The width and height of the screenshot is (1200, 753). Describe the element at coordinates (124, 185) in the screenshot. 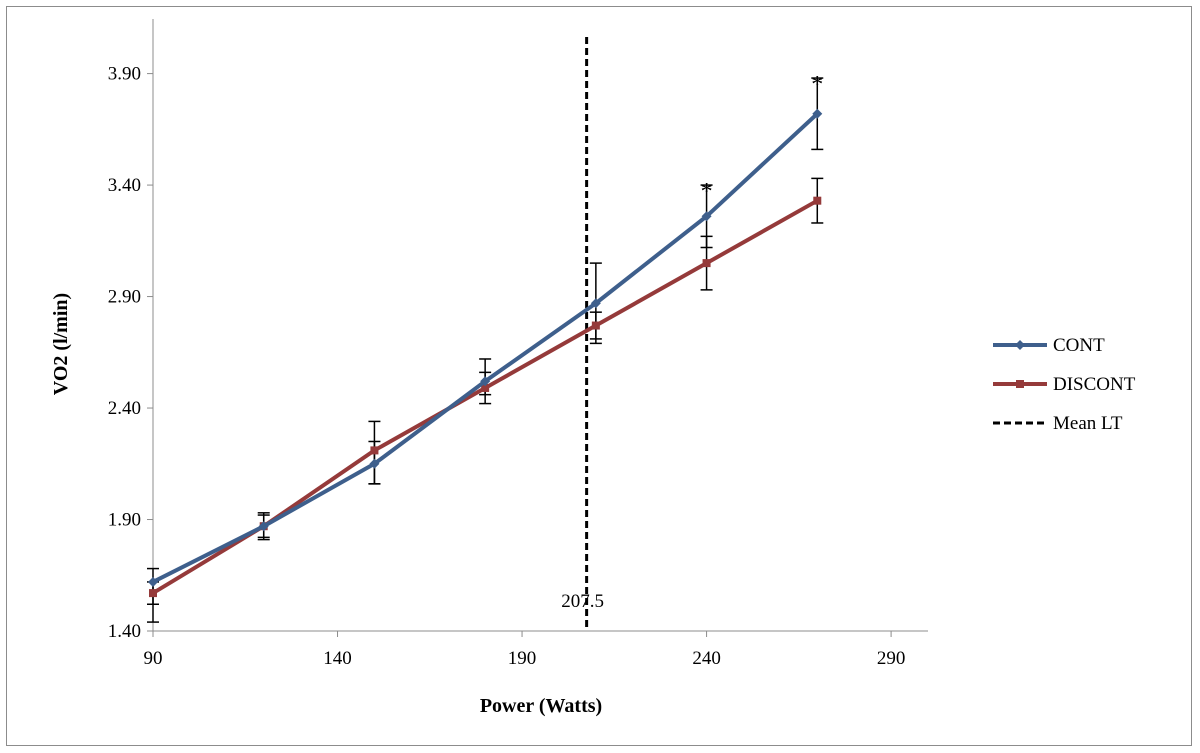

I see `y-tick-label: 3.40` at that location.